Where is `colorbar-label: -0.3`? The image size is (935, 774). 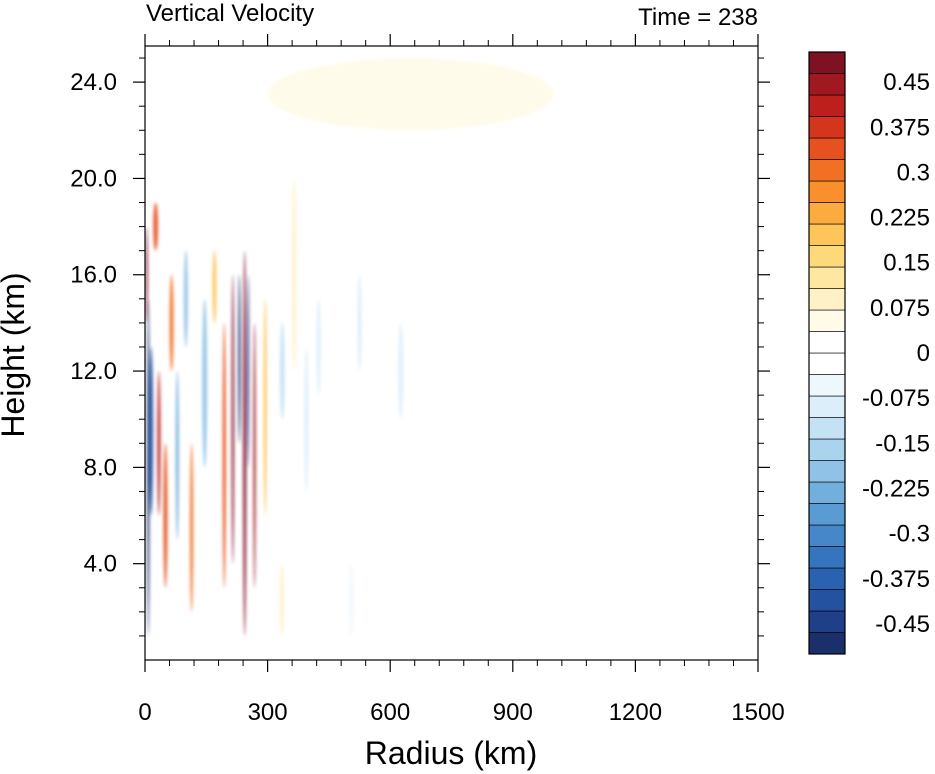 colorbar-label: -0.3 is located at coordinates (909, 534).